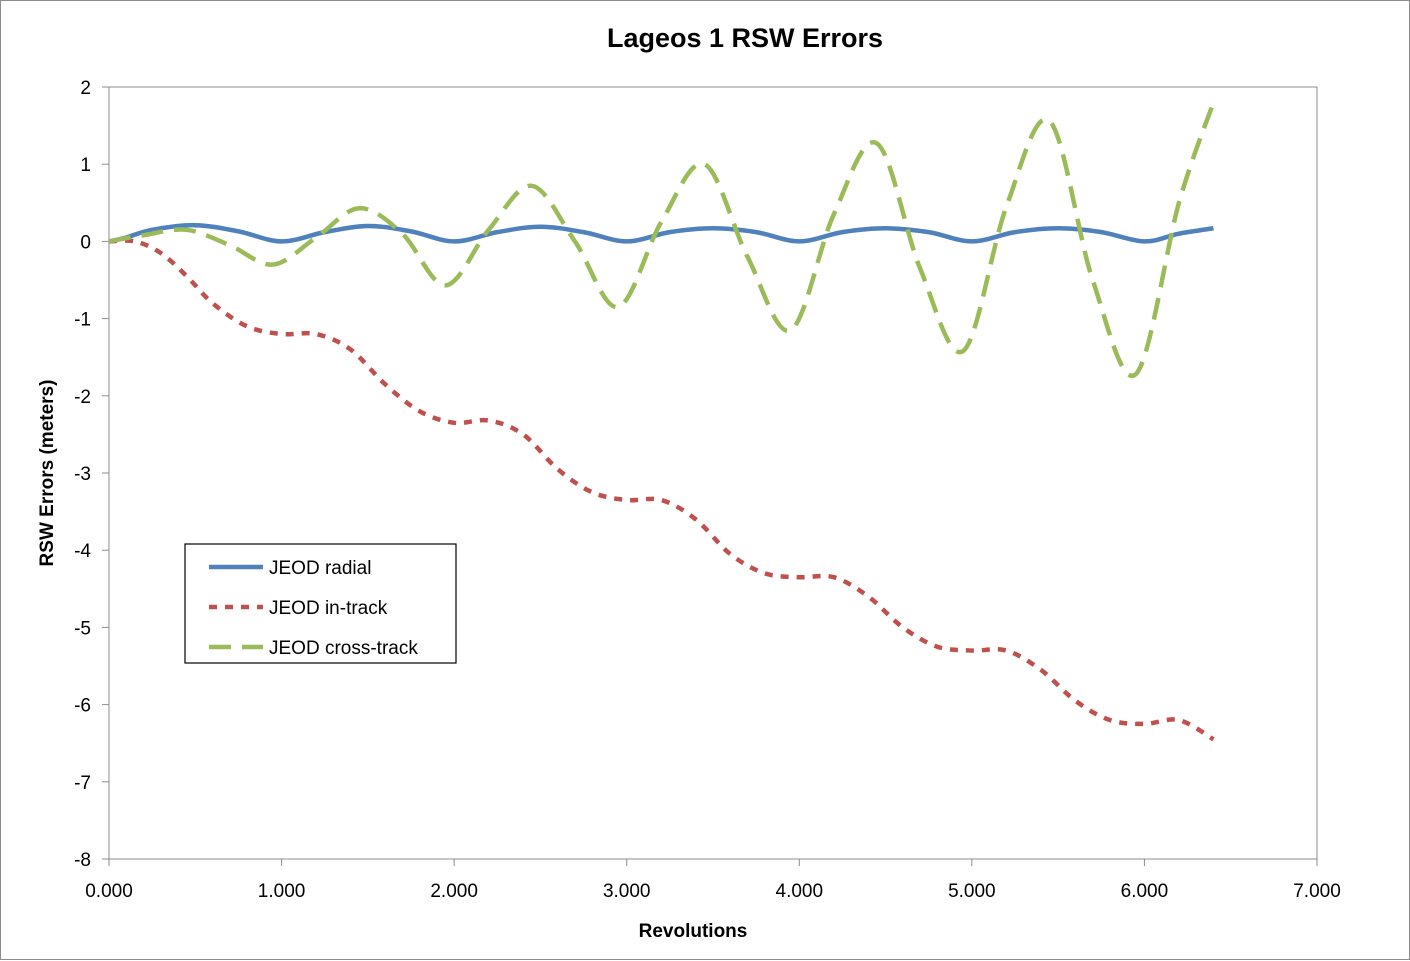 The height and width of the screenshot is (961, 1410). I want to click on x-tick-label: 0.000, so click(109, 891).